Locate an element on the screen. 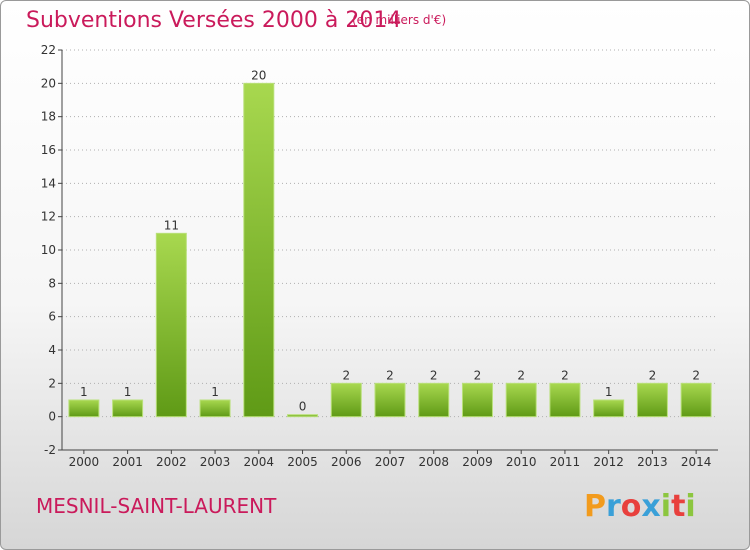 This screenshot has width=750, height=550. y-tick-label: 2 is located at coordinates (52, 383).